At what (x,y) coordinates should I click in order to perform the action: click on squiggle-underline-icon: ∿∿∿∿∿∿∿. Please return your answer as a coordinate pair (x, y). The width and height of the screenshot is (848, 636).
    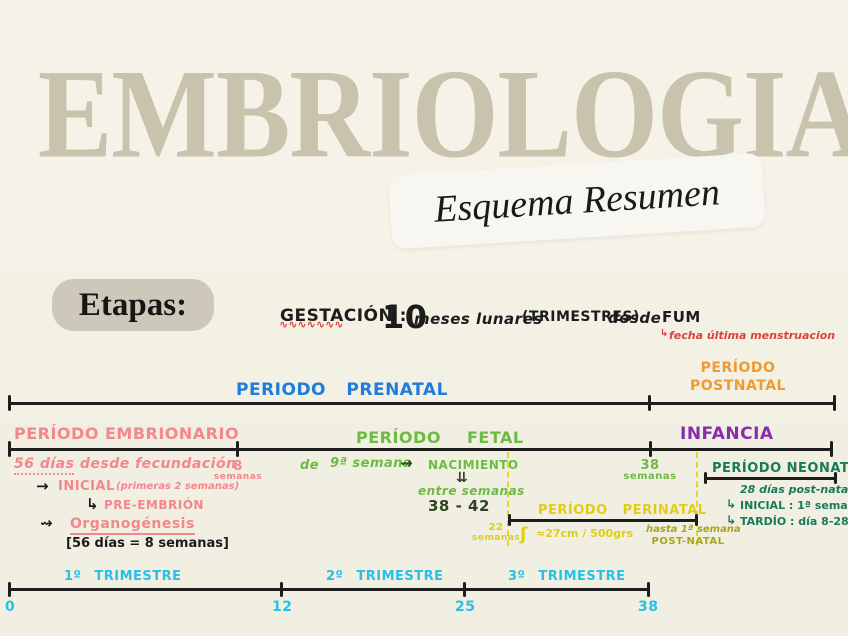
    Looking at the image, I should click on (311, 324).